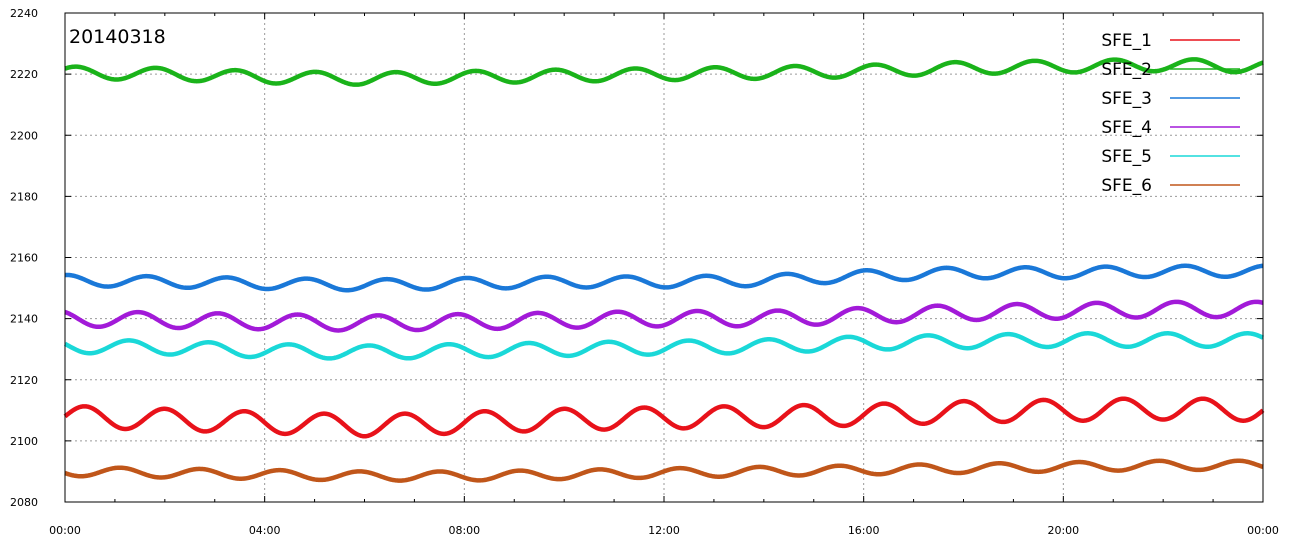 The image size is (1296, 542). I want to click on date-annotation: 20140318, so click(117, 37).